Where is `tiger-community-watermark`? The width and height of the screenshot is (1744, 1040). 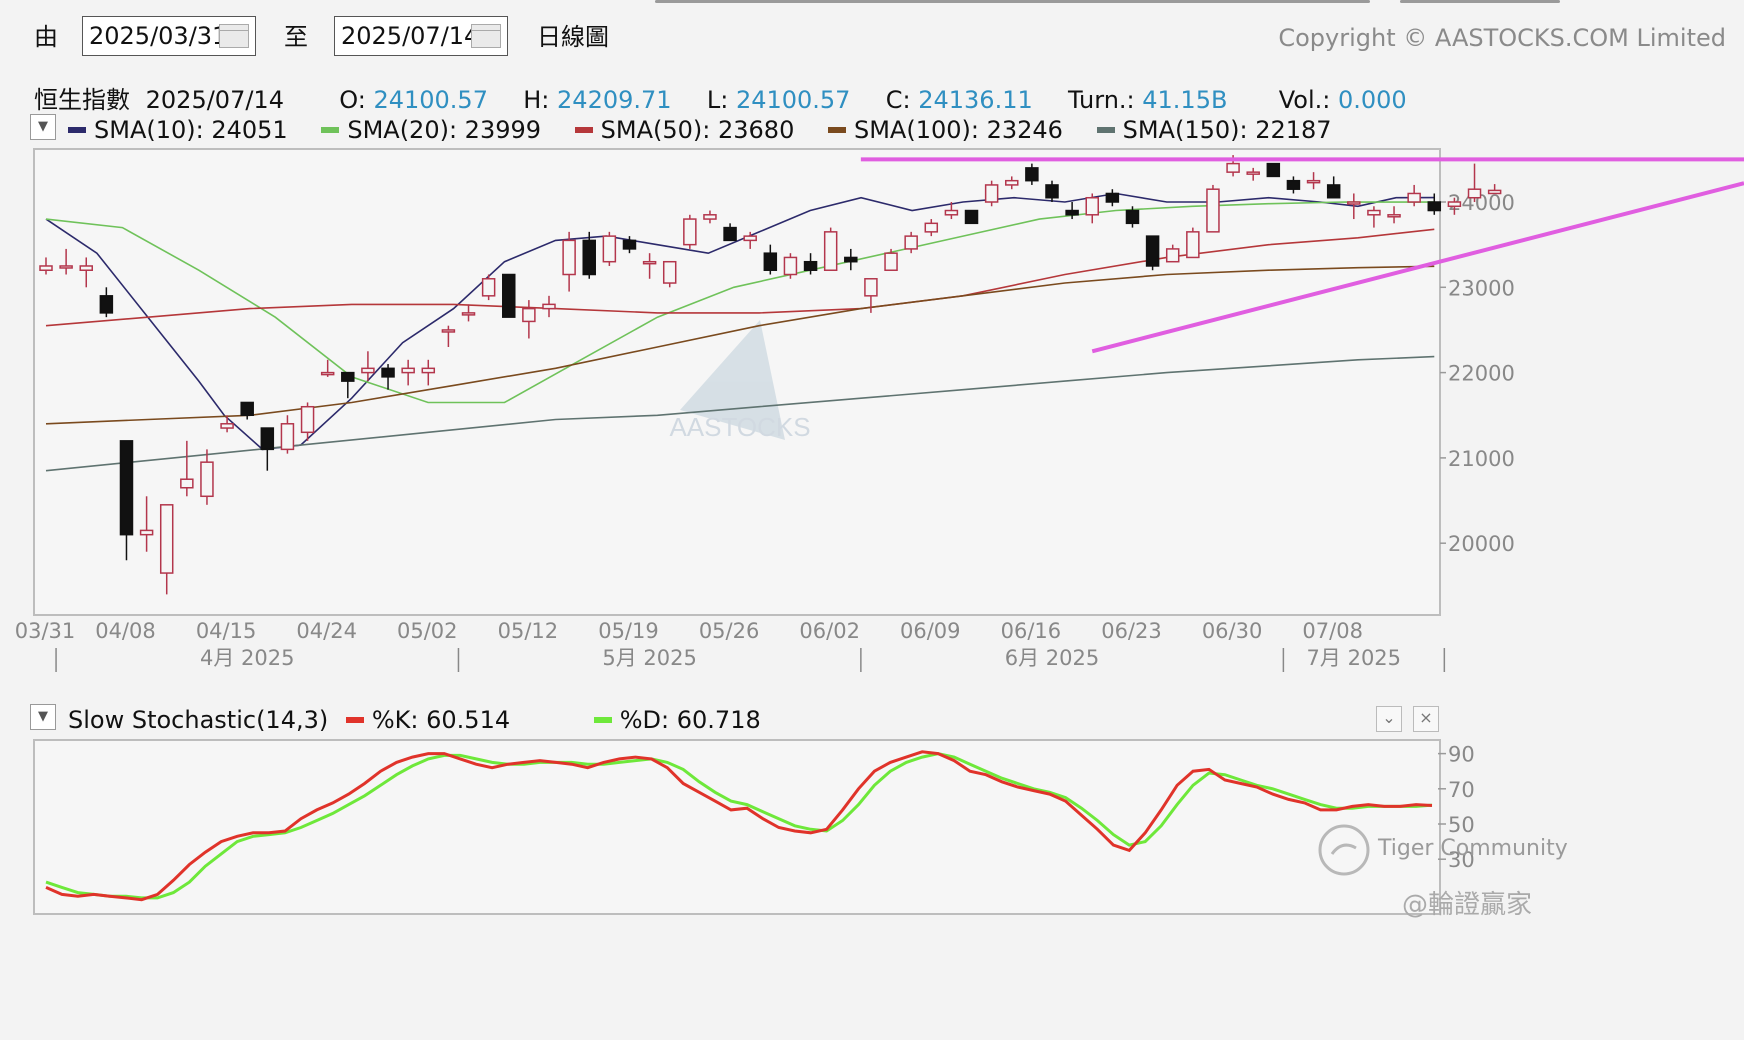
tiger-community-watermark is located at coordinates (1344, 850).